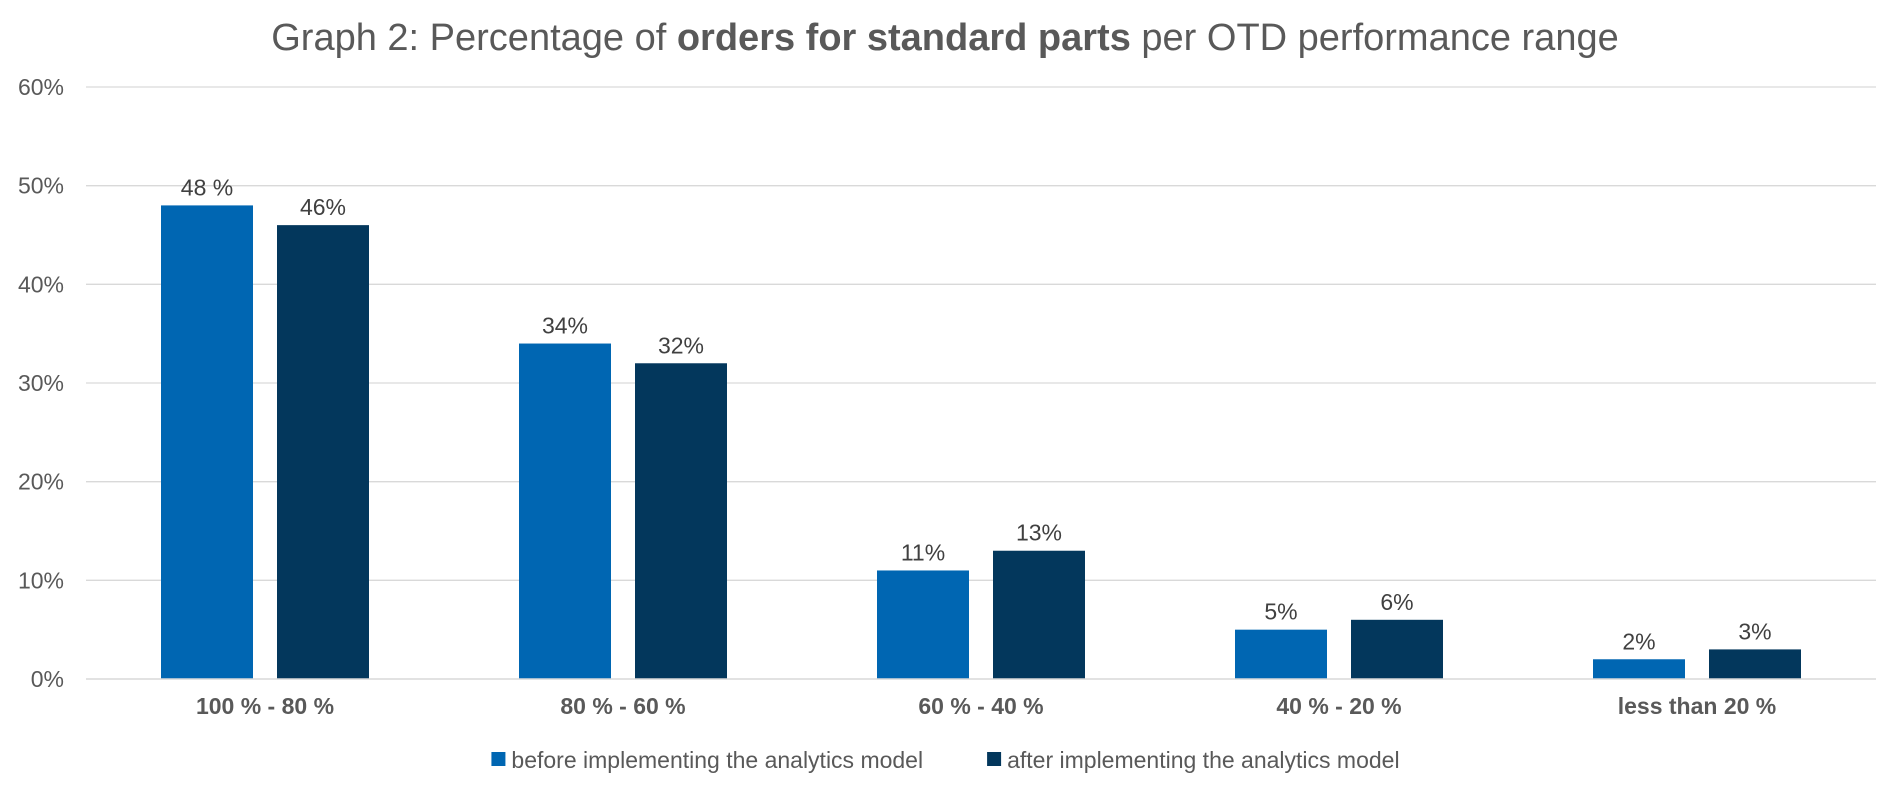 The width and height of the screenshot is (1891, 787). I want to click on legend-label: before implementing the analytics model, so click(717, 760).